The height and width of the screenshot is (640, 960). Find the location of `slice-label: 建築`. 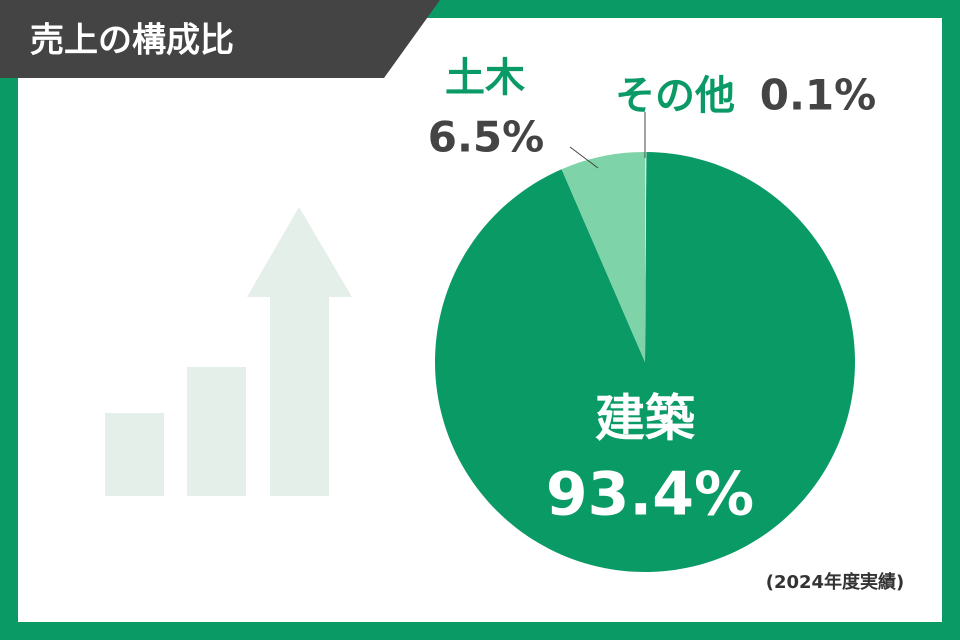

slice-label: 建築 is located at coordinates (645, 419).